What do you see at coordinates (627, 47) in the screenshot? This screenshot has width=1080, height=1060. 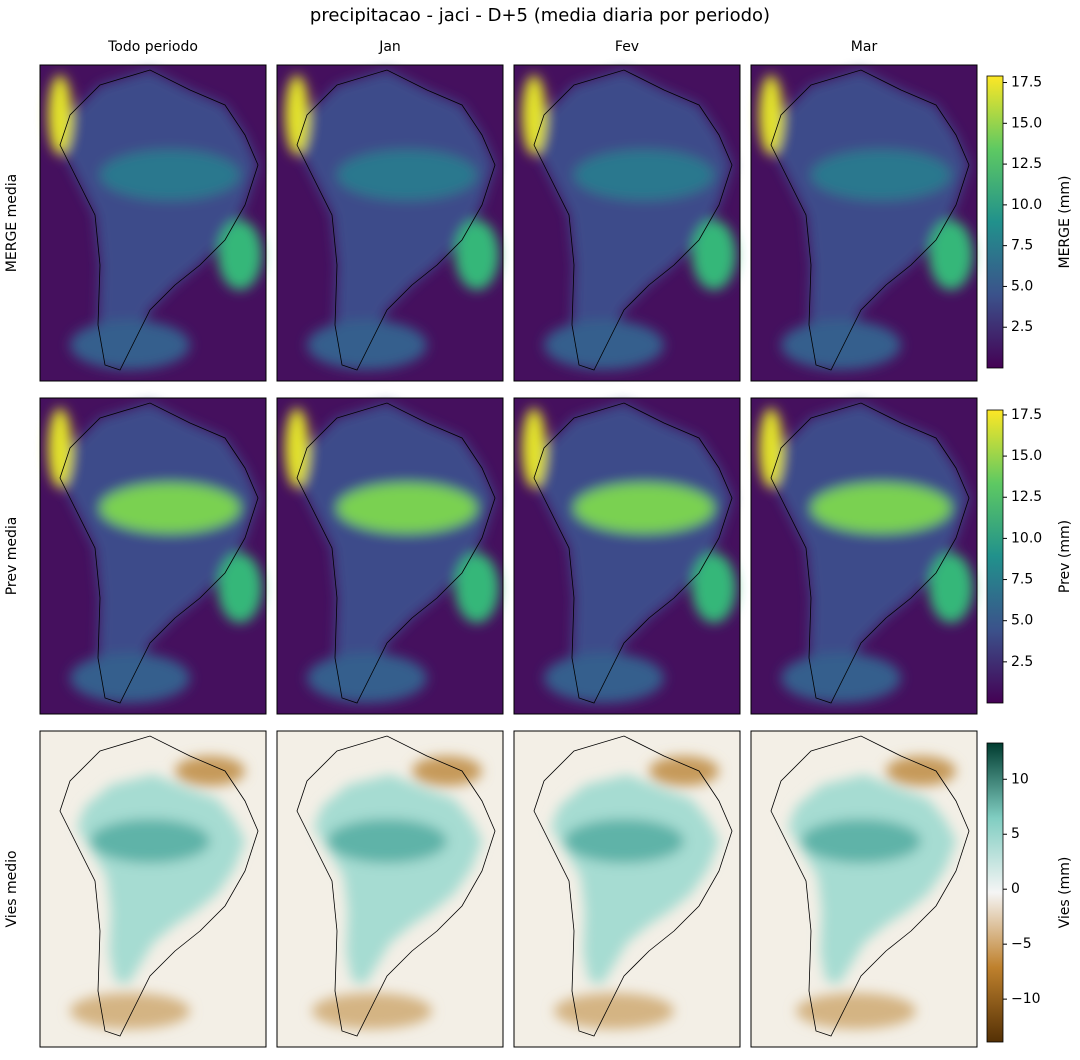 I see `column-title: Fev` at bounding box center [627, 47].